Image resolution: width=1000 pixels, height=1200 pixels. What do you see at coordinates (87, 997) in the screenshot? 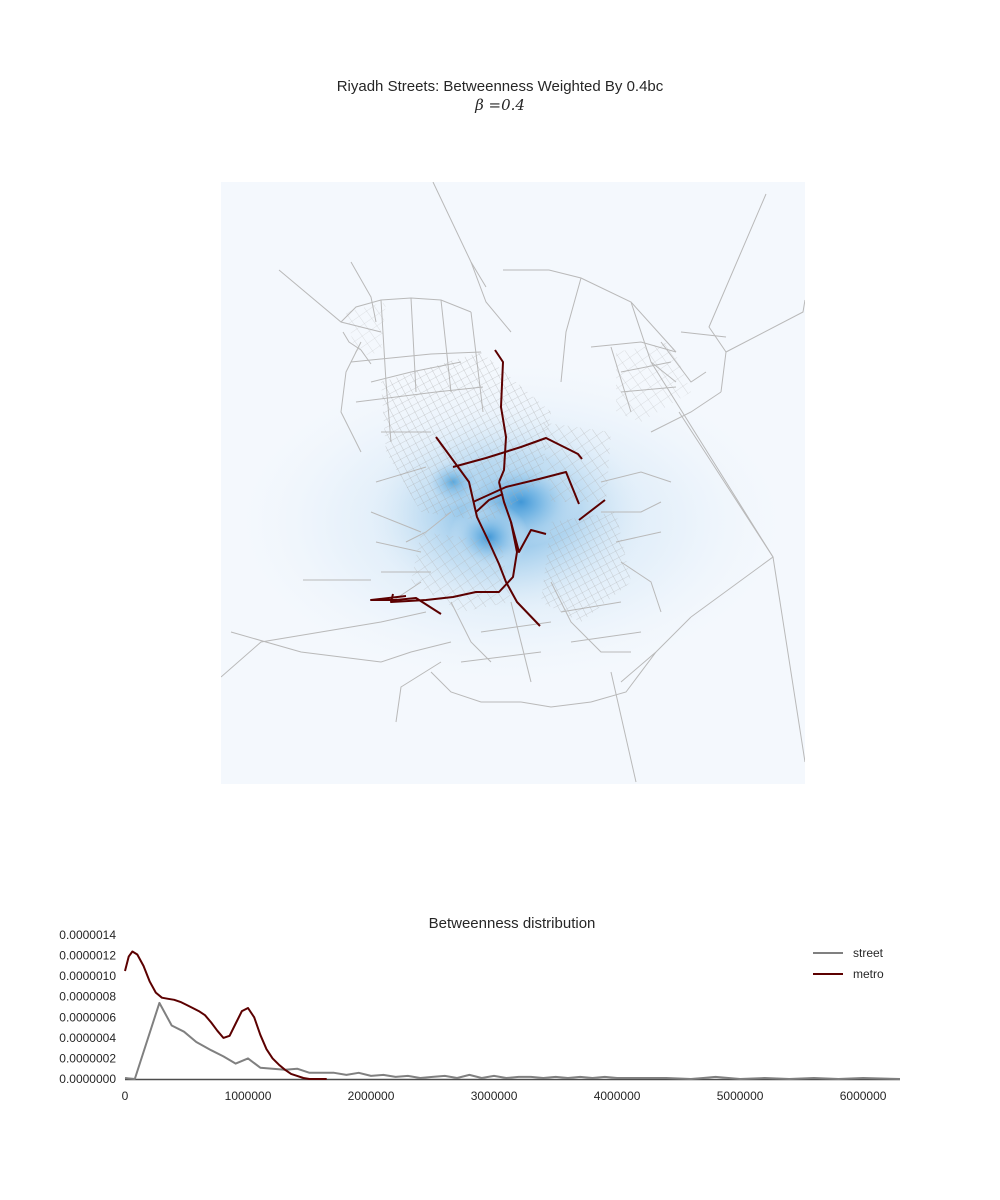
I see `y-tick-label: 0.0000008` at bounding box center [87, 997].